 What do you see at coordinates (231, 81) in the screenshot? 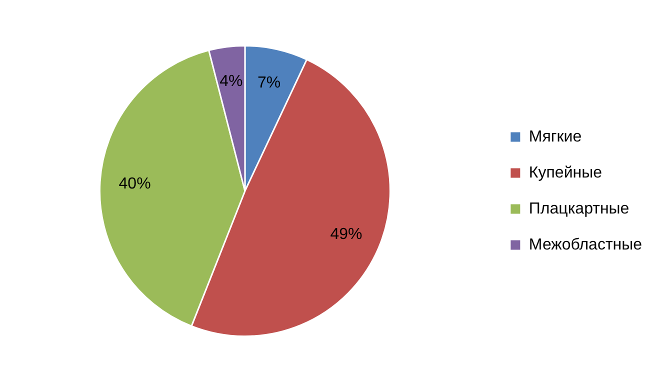
I see `data-label: 4%` at bounding box center [231, 81].